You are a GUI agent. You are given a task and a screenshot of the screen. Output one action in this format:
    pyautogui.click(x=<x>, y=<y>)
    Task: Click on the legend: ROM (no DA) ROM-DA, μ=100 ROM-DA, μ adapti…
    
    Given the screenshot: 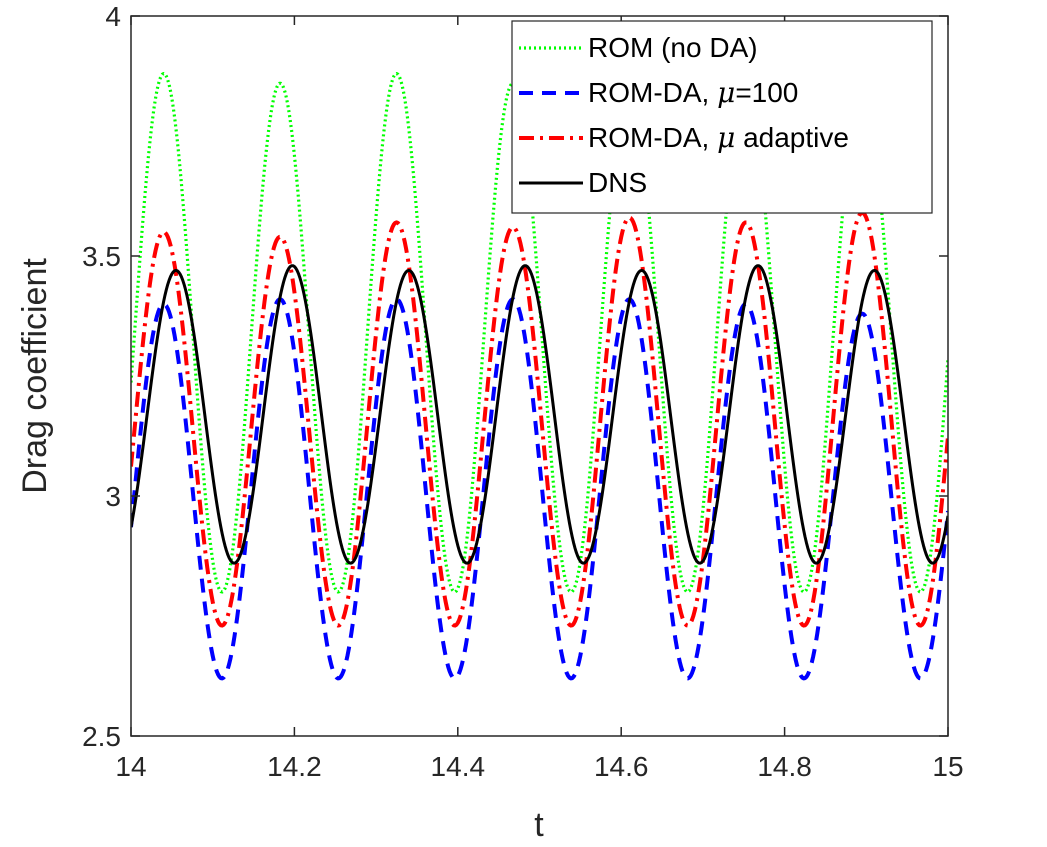 What is the action you would take?
    pyautogui.click(x=722, y=117)
    